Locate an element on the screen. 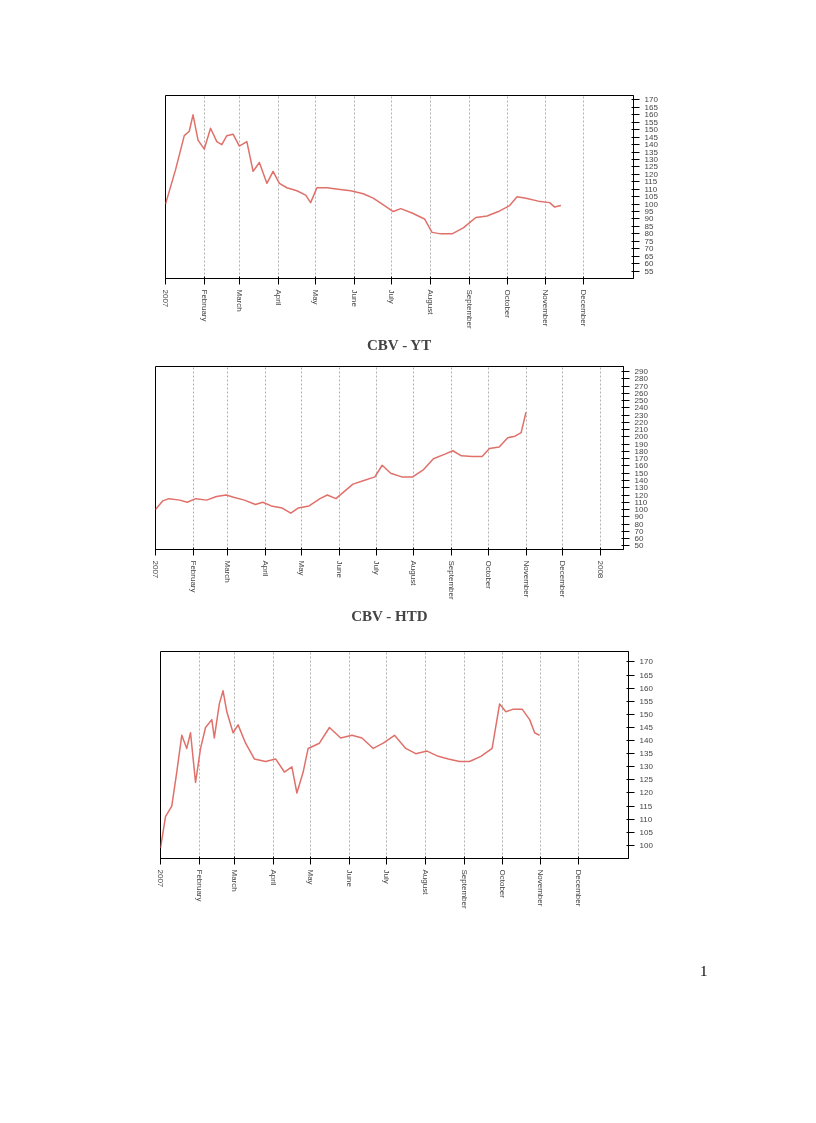  y-tick-label: 55 is located at coordinates (649, 271).